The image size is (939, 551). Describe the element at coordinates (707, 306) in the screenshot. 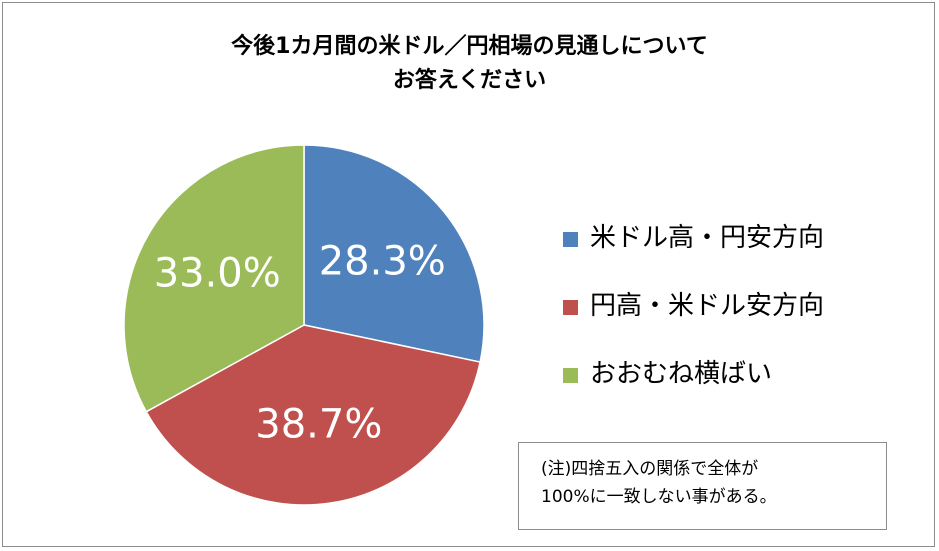

I see `legend-label-jpy-up: 円高・米ドル安方向` at that location.